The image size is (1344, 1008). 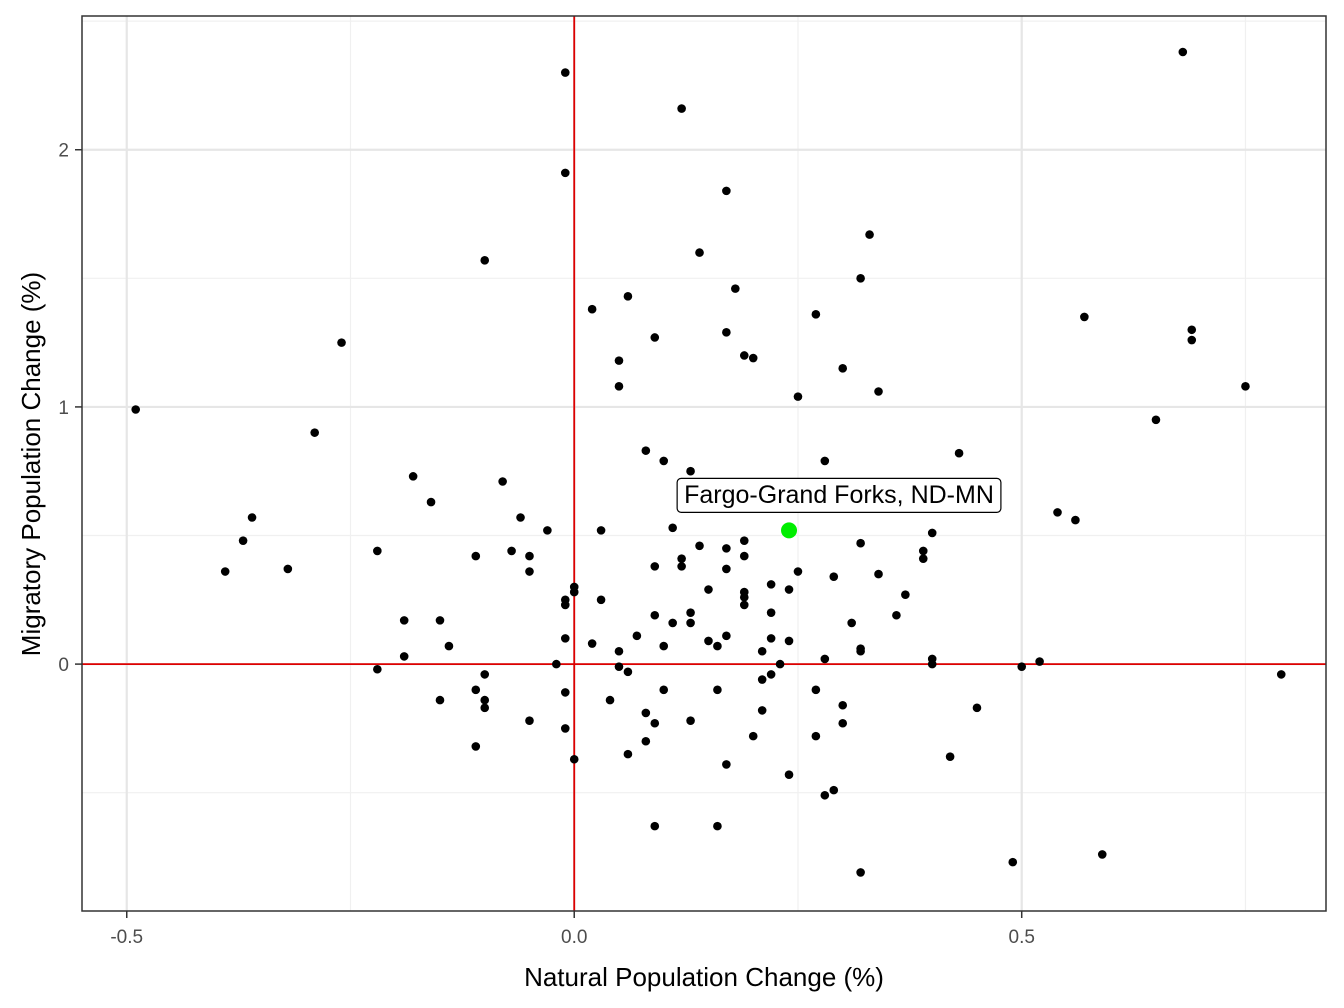 What do you see at coordinates (31, 464) in the screenshot?
I see `y-axis-title: Migratory Population Change (%)` at bounding box center [31, 464].